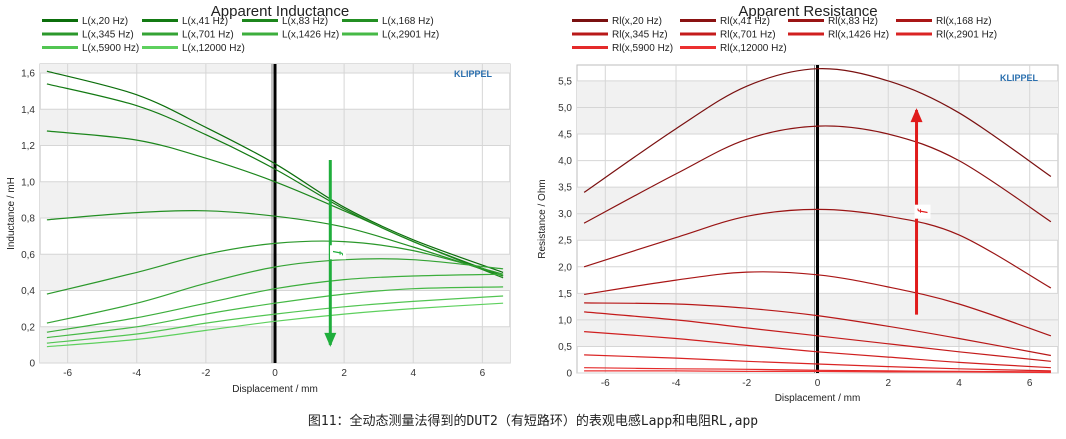  What do you see at coordinates (11, 213) in the screenshot?
I see `y-axis-label: Inductance / mH` at bounding box center [11, 213].